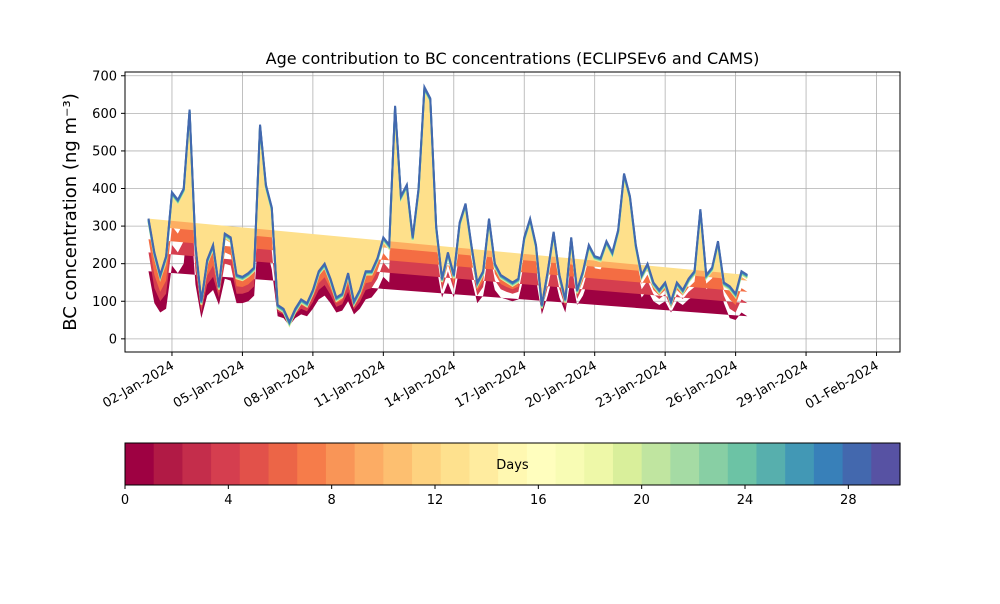 Image resolution: width=1000 pixels, height=604 pixels. Describe the element at coordinates (125, 500) in the screenshot. I see `colorbar-tick-label: 0` at that location.